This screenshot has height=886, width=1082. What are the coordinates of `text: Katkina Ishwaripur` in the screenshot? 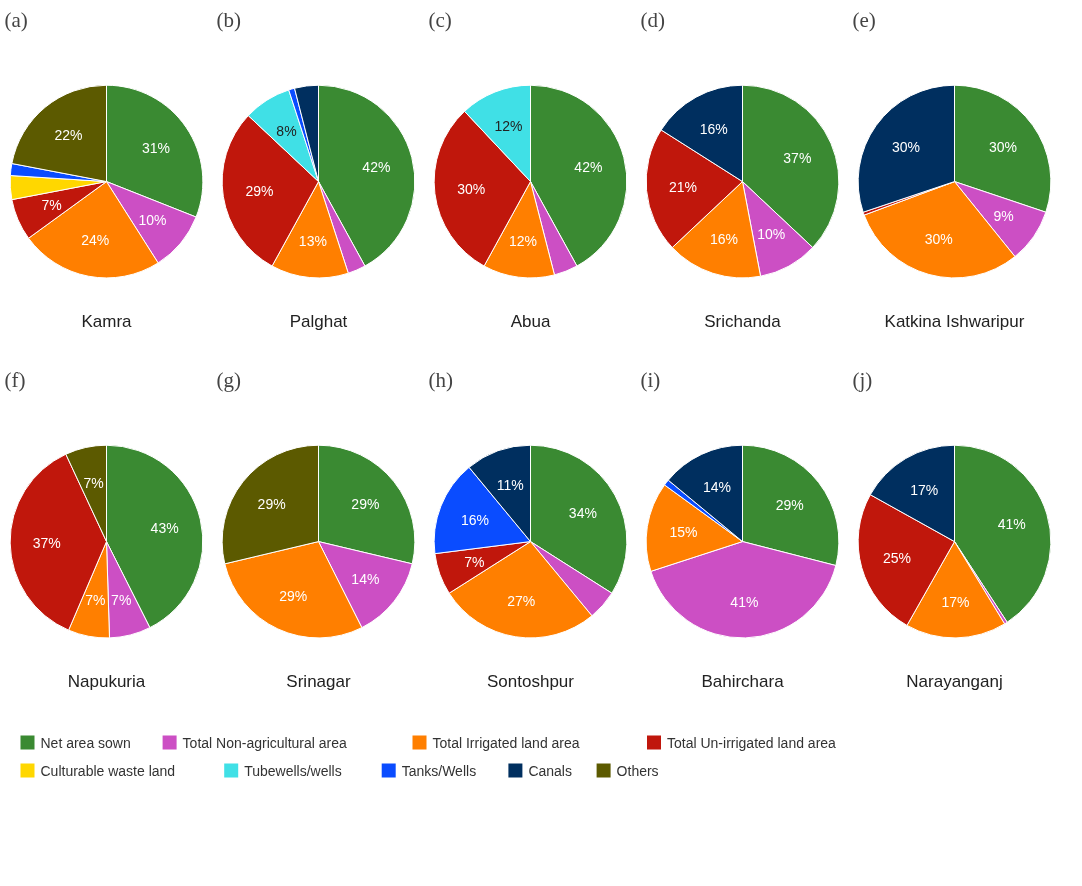 It's located at (954, 322).